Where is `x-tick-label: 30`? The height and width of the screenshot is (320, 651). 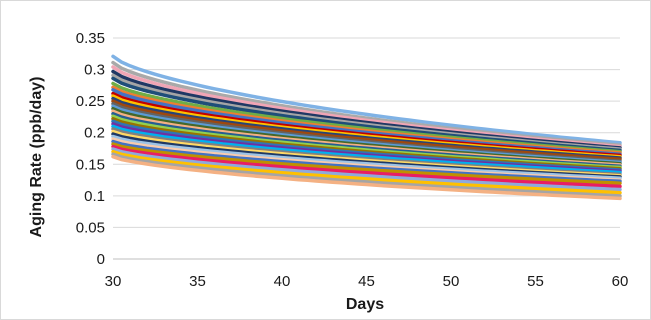
x-tick-label: 30 is located at coordinates (113, 281).